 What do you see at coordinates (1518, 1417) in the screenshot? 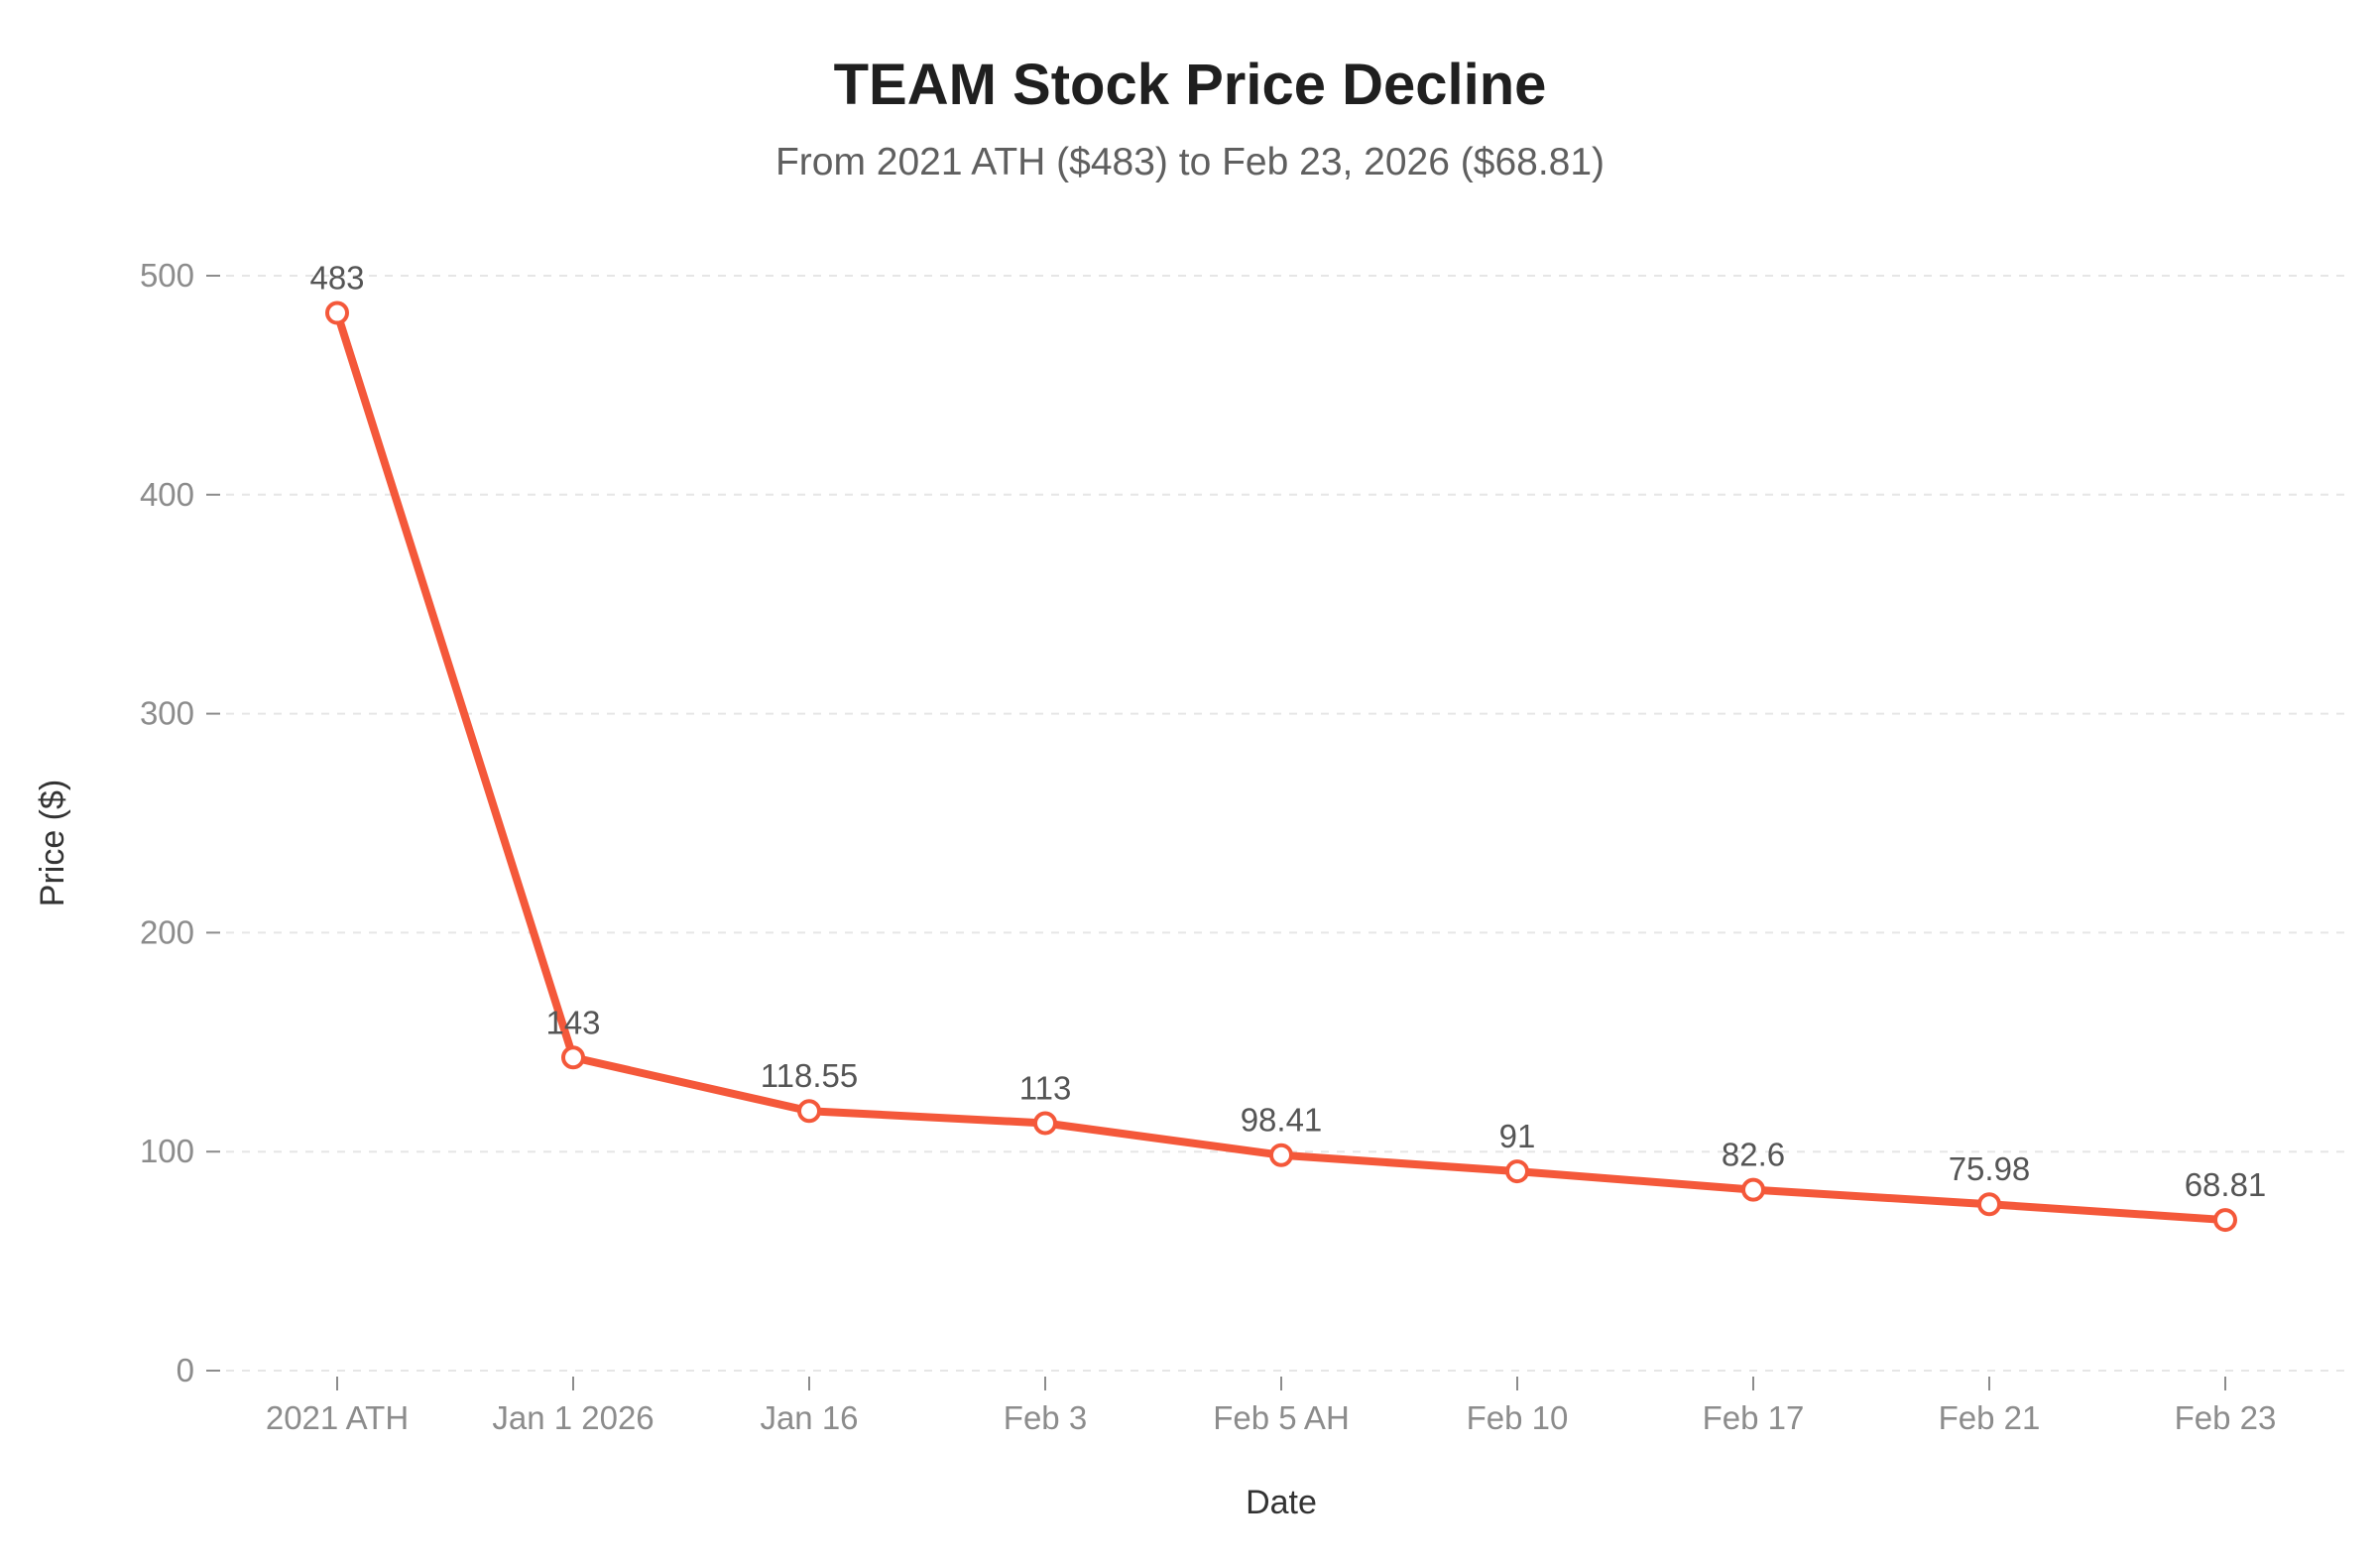
I see `x-tick-label: Feb 10` at bounding box center [1518, 1417].